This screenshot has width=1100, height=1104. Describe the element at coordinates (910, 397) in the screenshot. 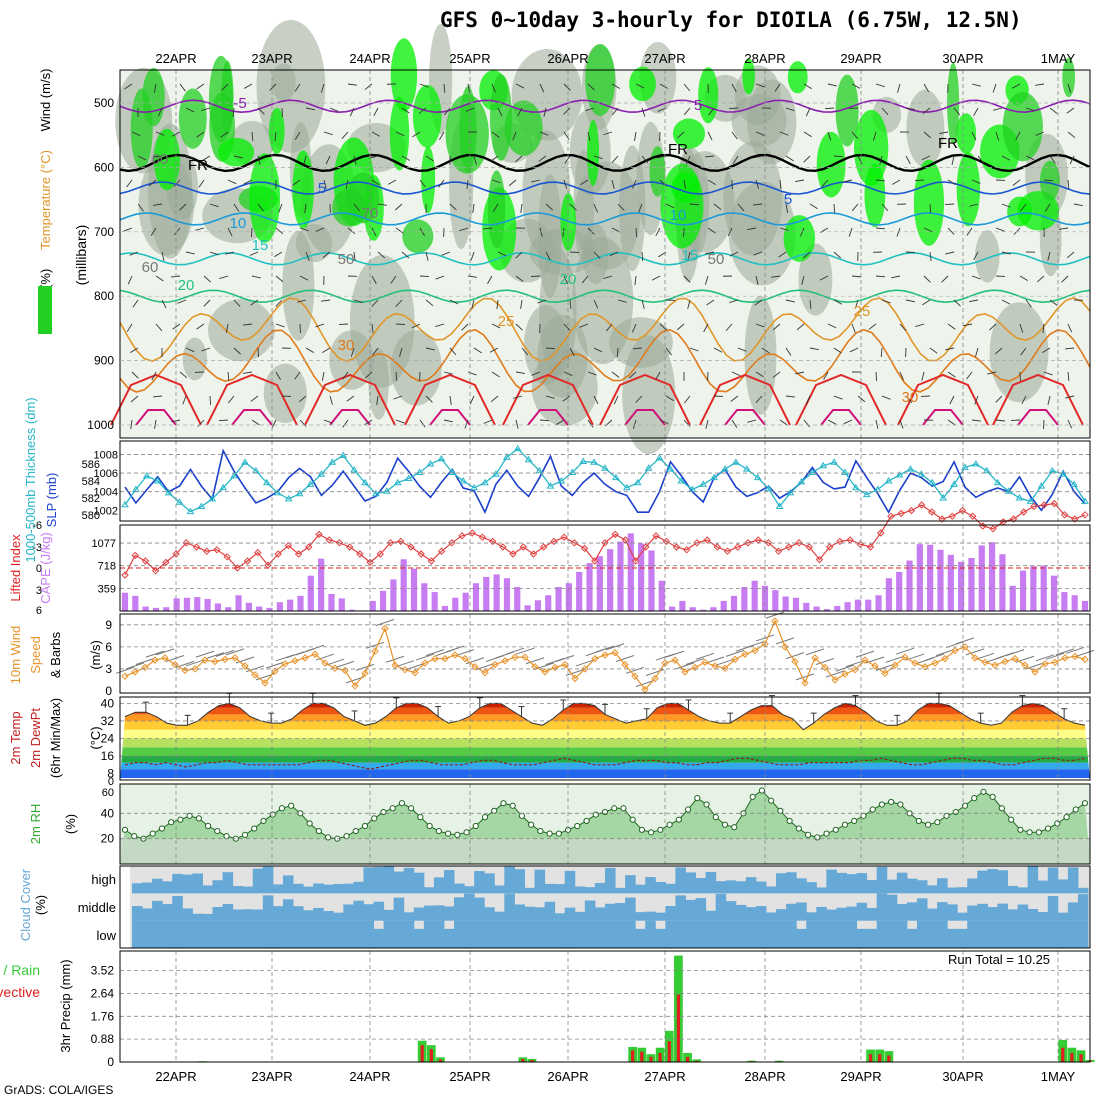

I see `contour-label: 30` at that location.